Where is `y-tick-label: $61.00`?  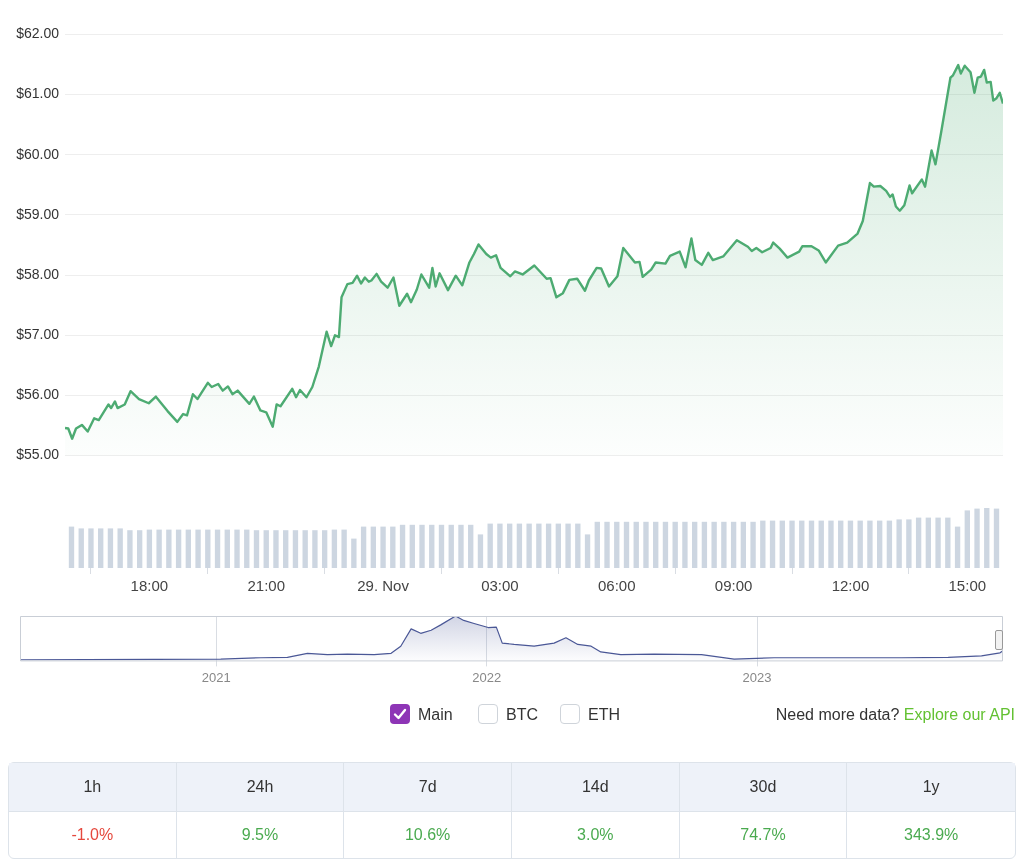
y-tick-label: $61.00 is located at coordinates (38, 93).